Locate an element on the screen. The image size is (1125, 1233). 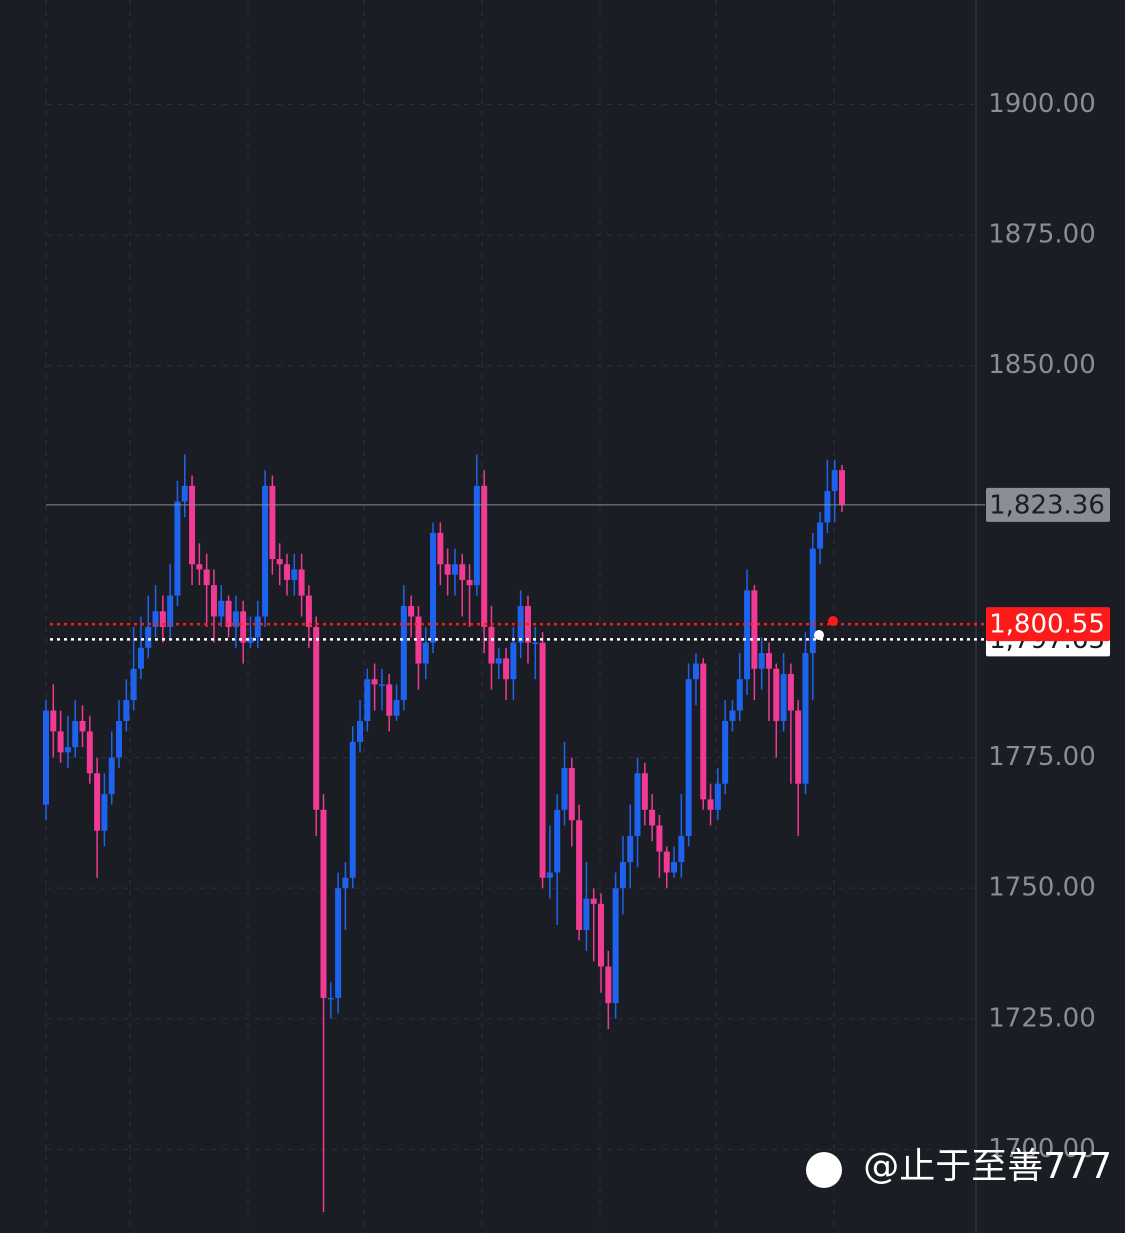
watermark: @止于至善777 is located at coordinates (959, 1167).